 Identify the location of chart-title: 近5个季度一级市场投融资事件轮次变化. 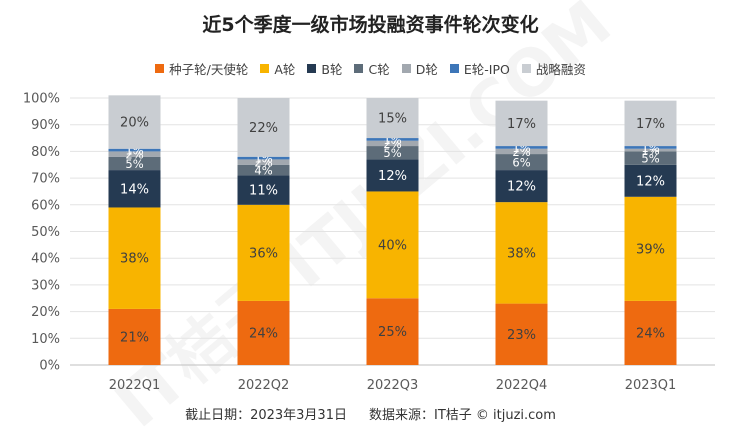
(370, 25).